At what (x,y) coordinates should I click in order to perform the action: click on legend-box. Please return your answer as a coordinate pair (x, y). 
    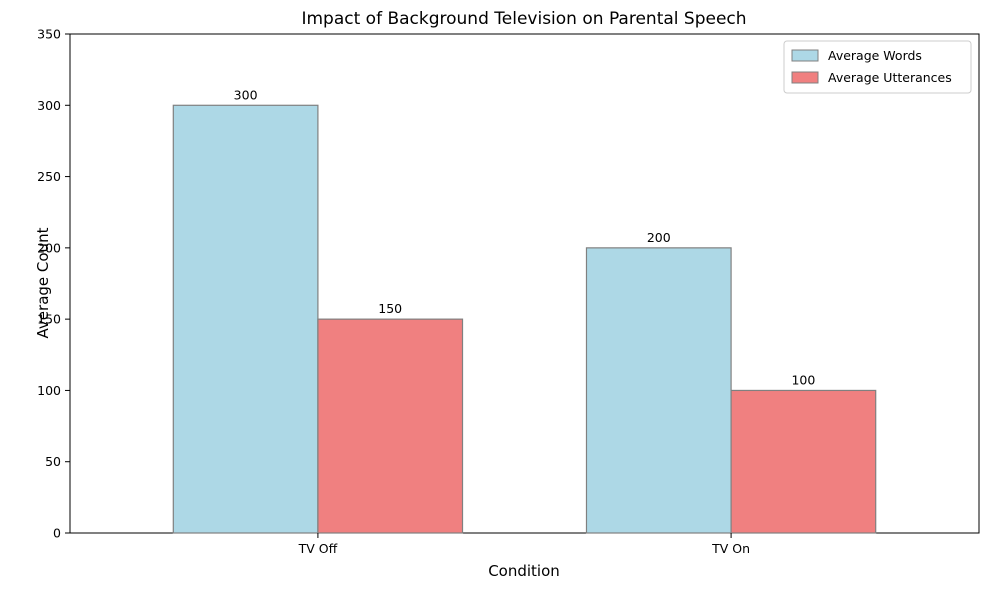
    Looking at the image, I should click on (877, 67).